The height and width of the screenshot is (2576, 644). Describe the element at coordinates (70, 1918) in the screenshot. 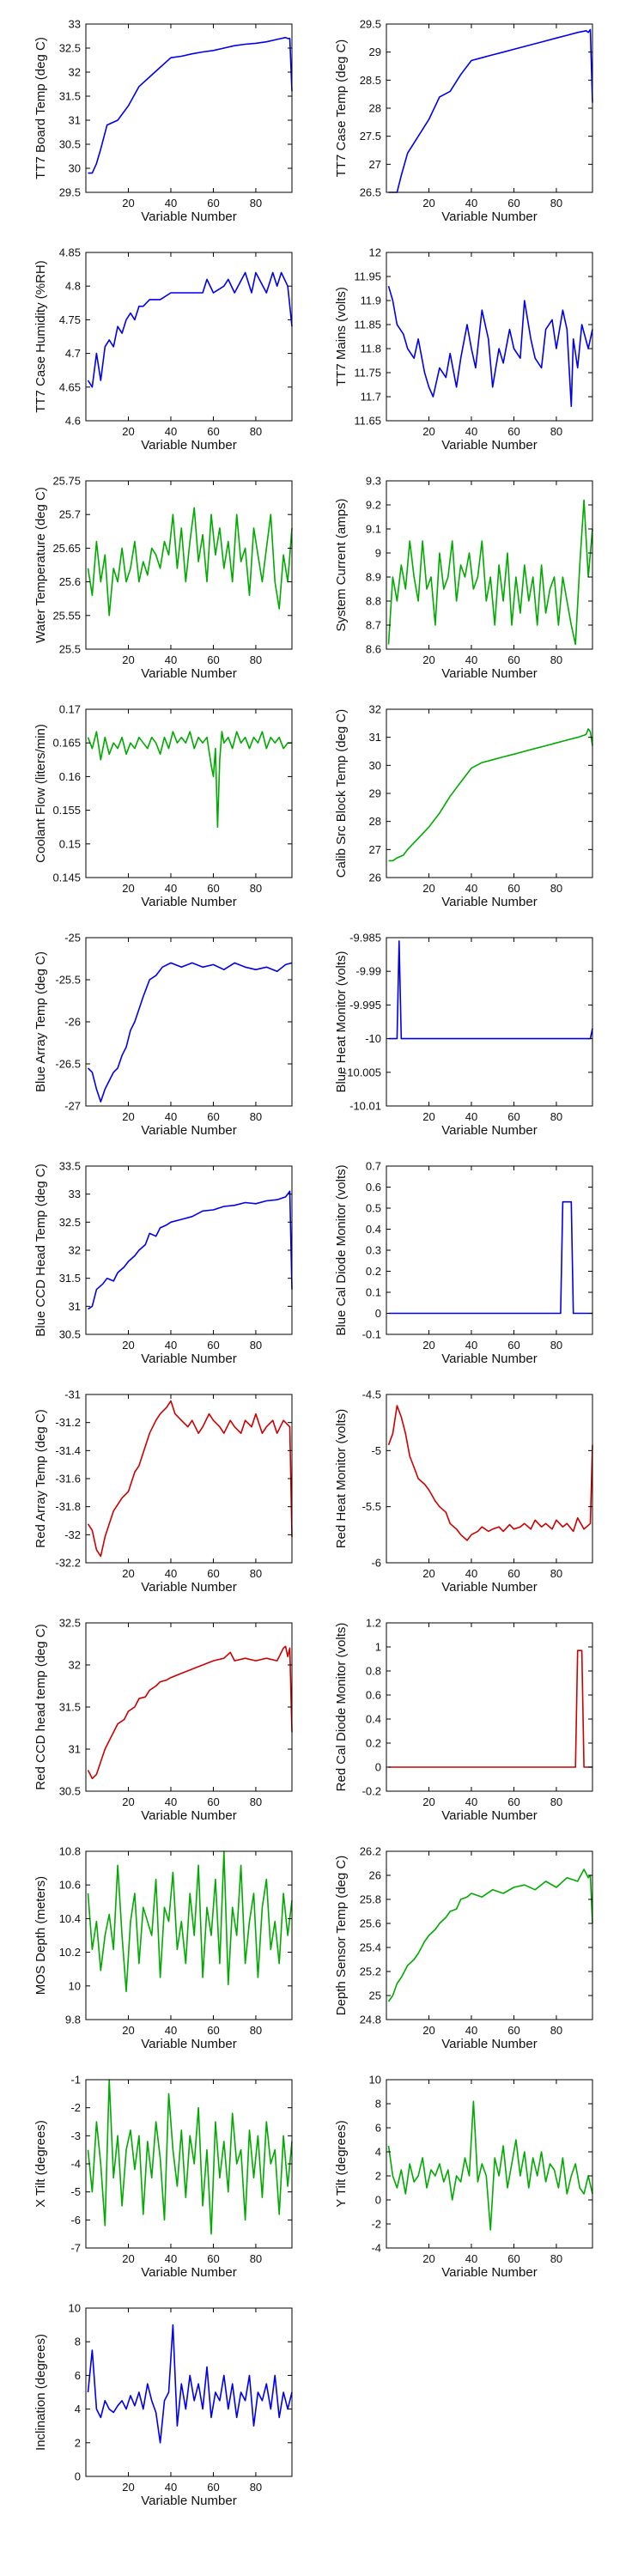

I see `y-tick-label: 10.4` at that location.